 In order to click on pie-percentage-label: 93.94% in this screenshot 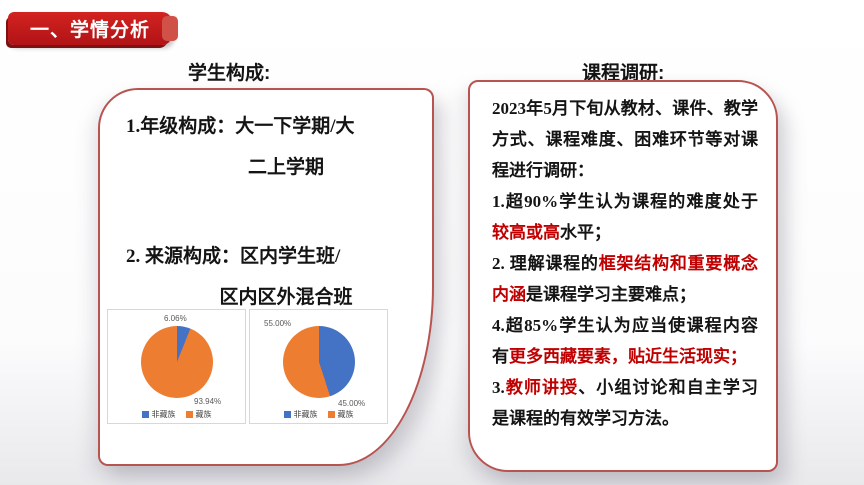, I will do `click(208, 401)`.